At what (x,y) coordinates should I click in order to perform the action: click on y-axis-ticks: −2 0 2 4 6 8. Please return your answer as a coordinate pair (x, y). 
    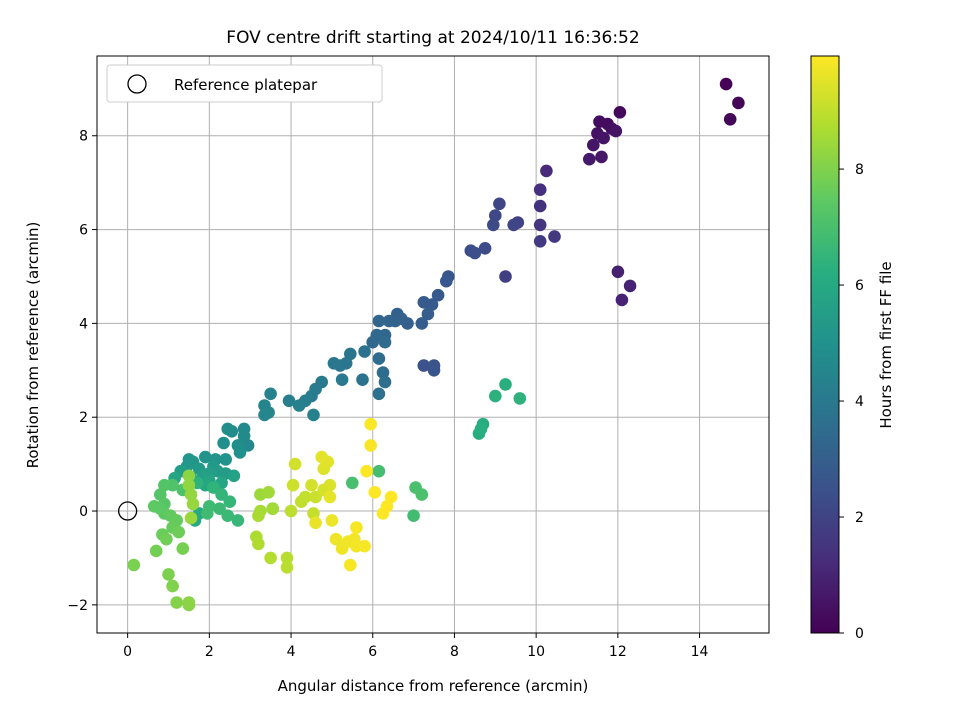
    Looking at the image, I should click on (82, 371).